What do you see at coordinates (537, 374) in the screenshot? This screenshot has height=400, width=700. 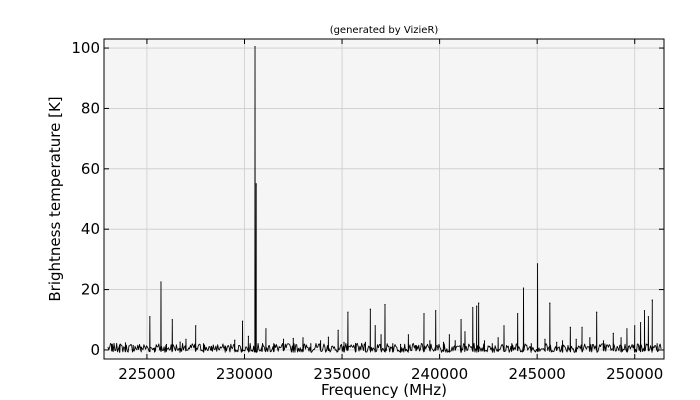 I see `x-tick-label: 245000` at bounding box center [537, 374].